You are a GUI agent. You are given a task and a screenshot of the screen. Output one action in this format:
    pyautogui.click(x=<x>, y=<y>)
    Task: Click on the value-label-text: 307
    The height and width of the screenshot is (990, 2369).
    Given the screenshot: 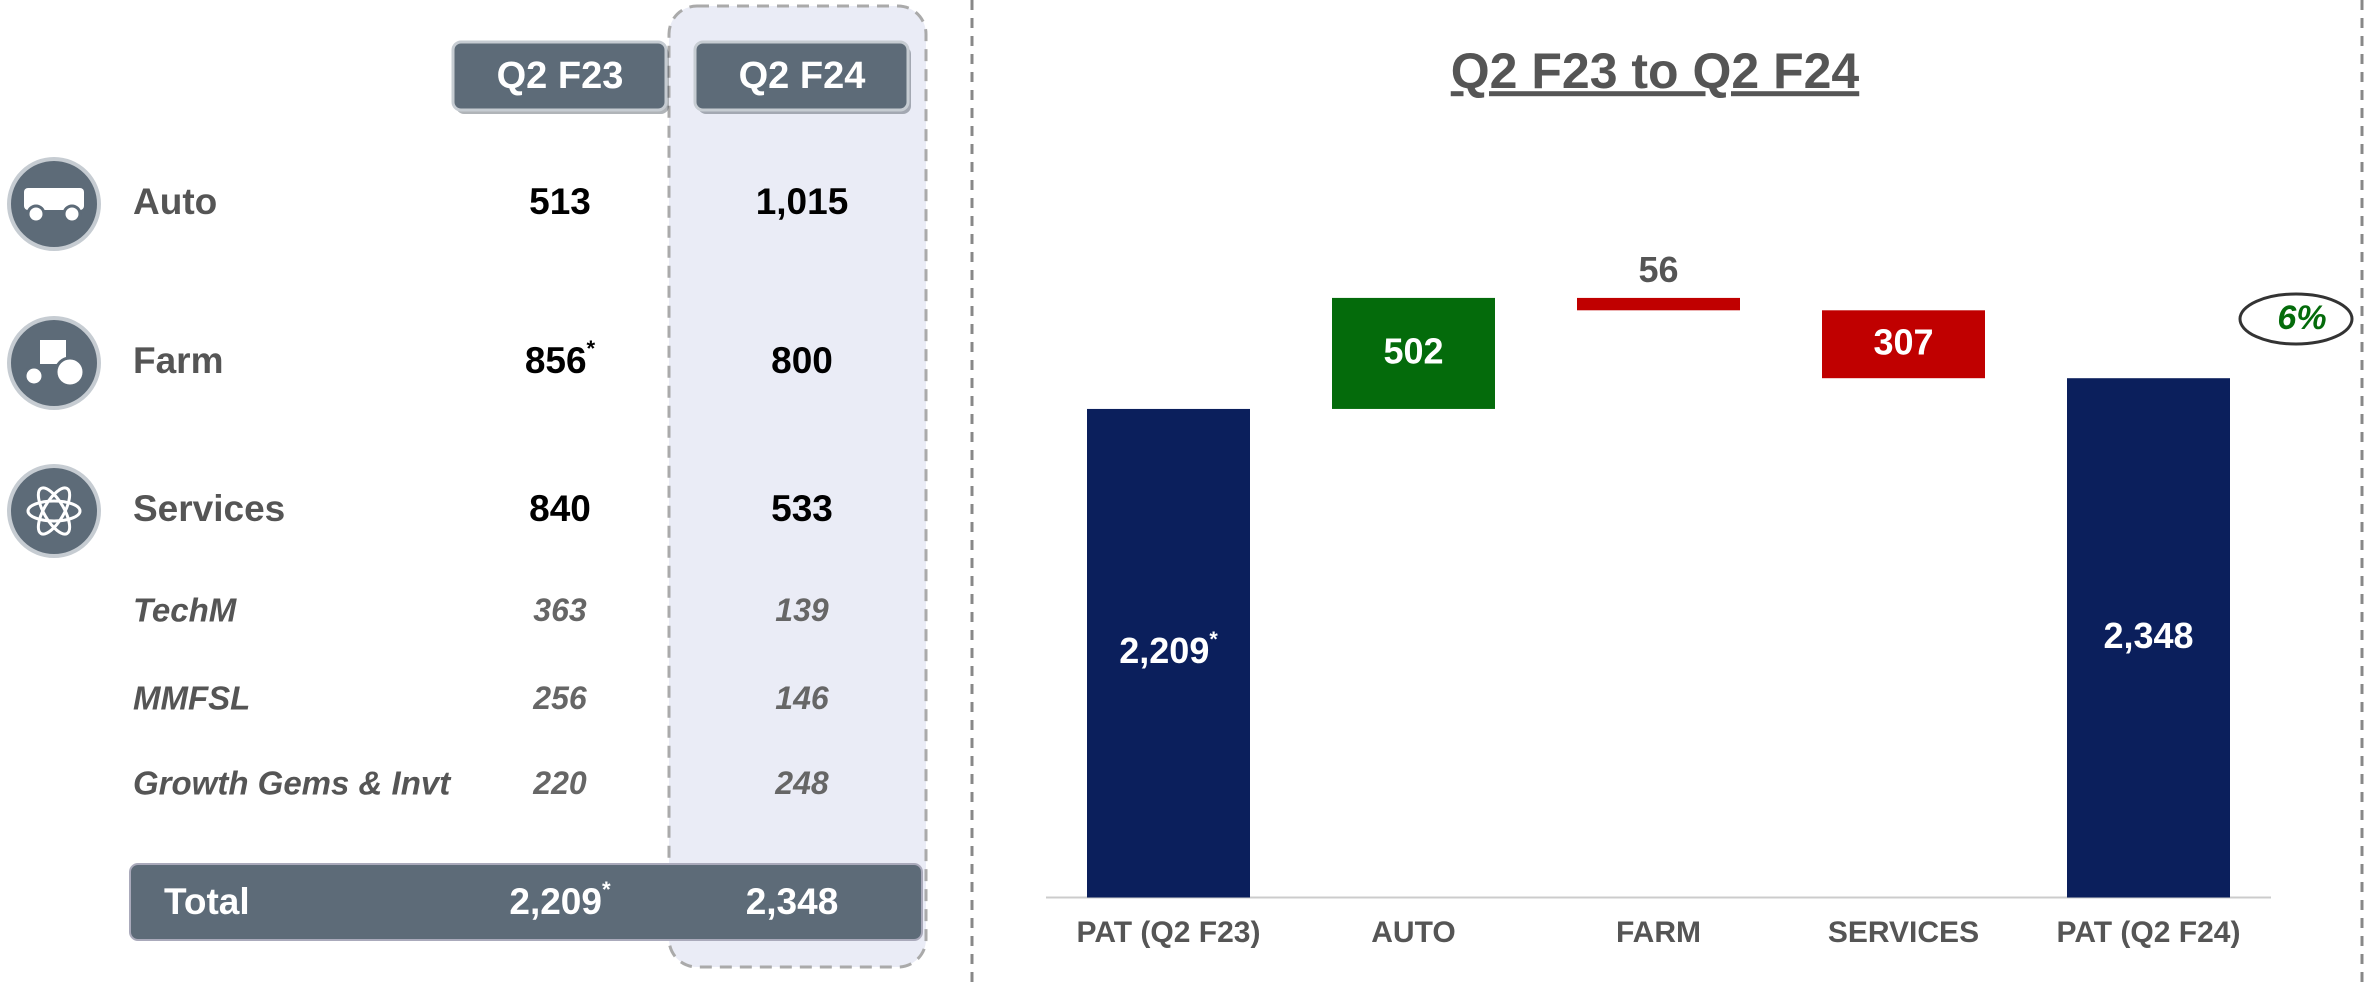 What is the action you would take?
    pyautogui.click(x=1903, y=341)
    